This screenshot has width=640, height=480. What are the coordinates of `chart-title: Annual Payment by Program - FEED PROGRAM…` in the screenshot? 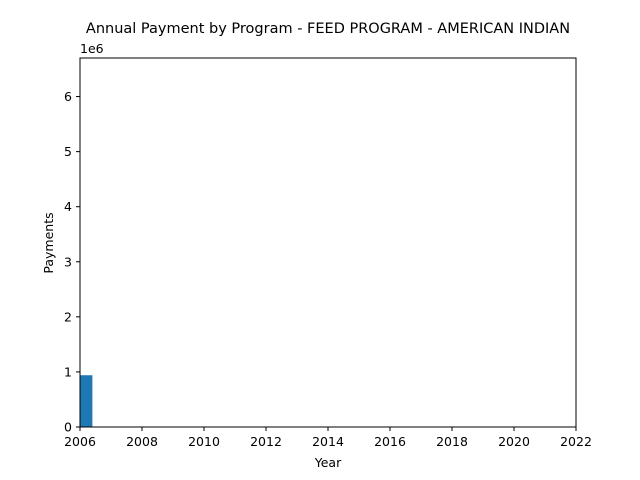 It's located at (328, 29).